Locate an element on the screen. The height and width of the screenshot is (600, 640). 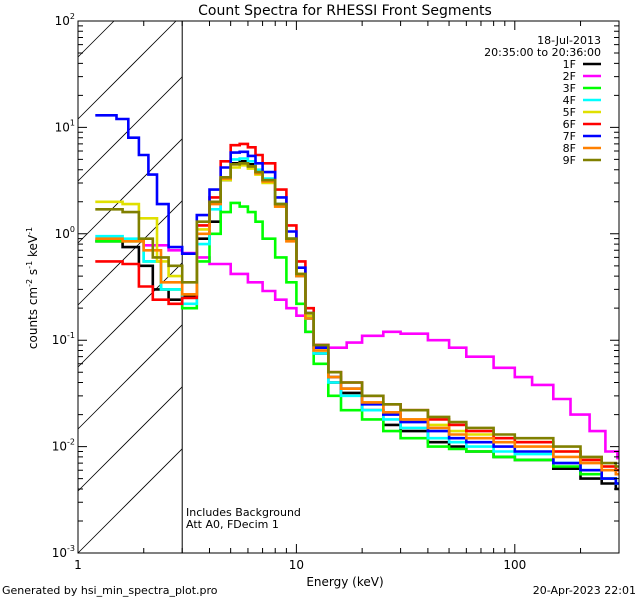
x-tick-label-1: 1 is located at coordinates (78, 565).